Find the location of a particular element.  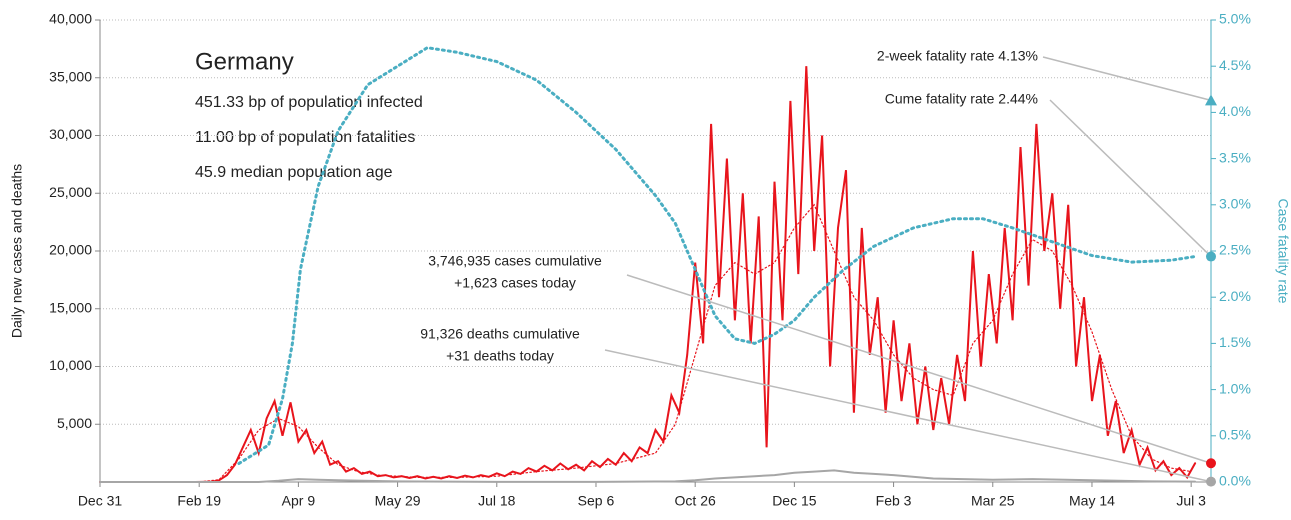

x-tick-label: Jul 3 is located at coordinates (1191, 501).